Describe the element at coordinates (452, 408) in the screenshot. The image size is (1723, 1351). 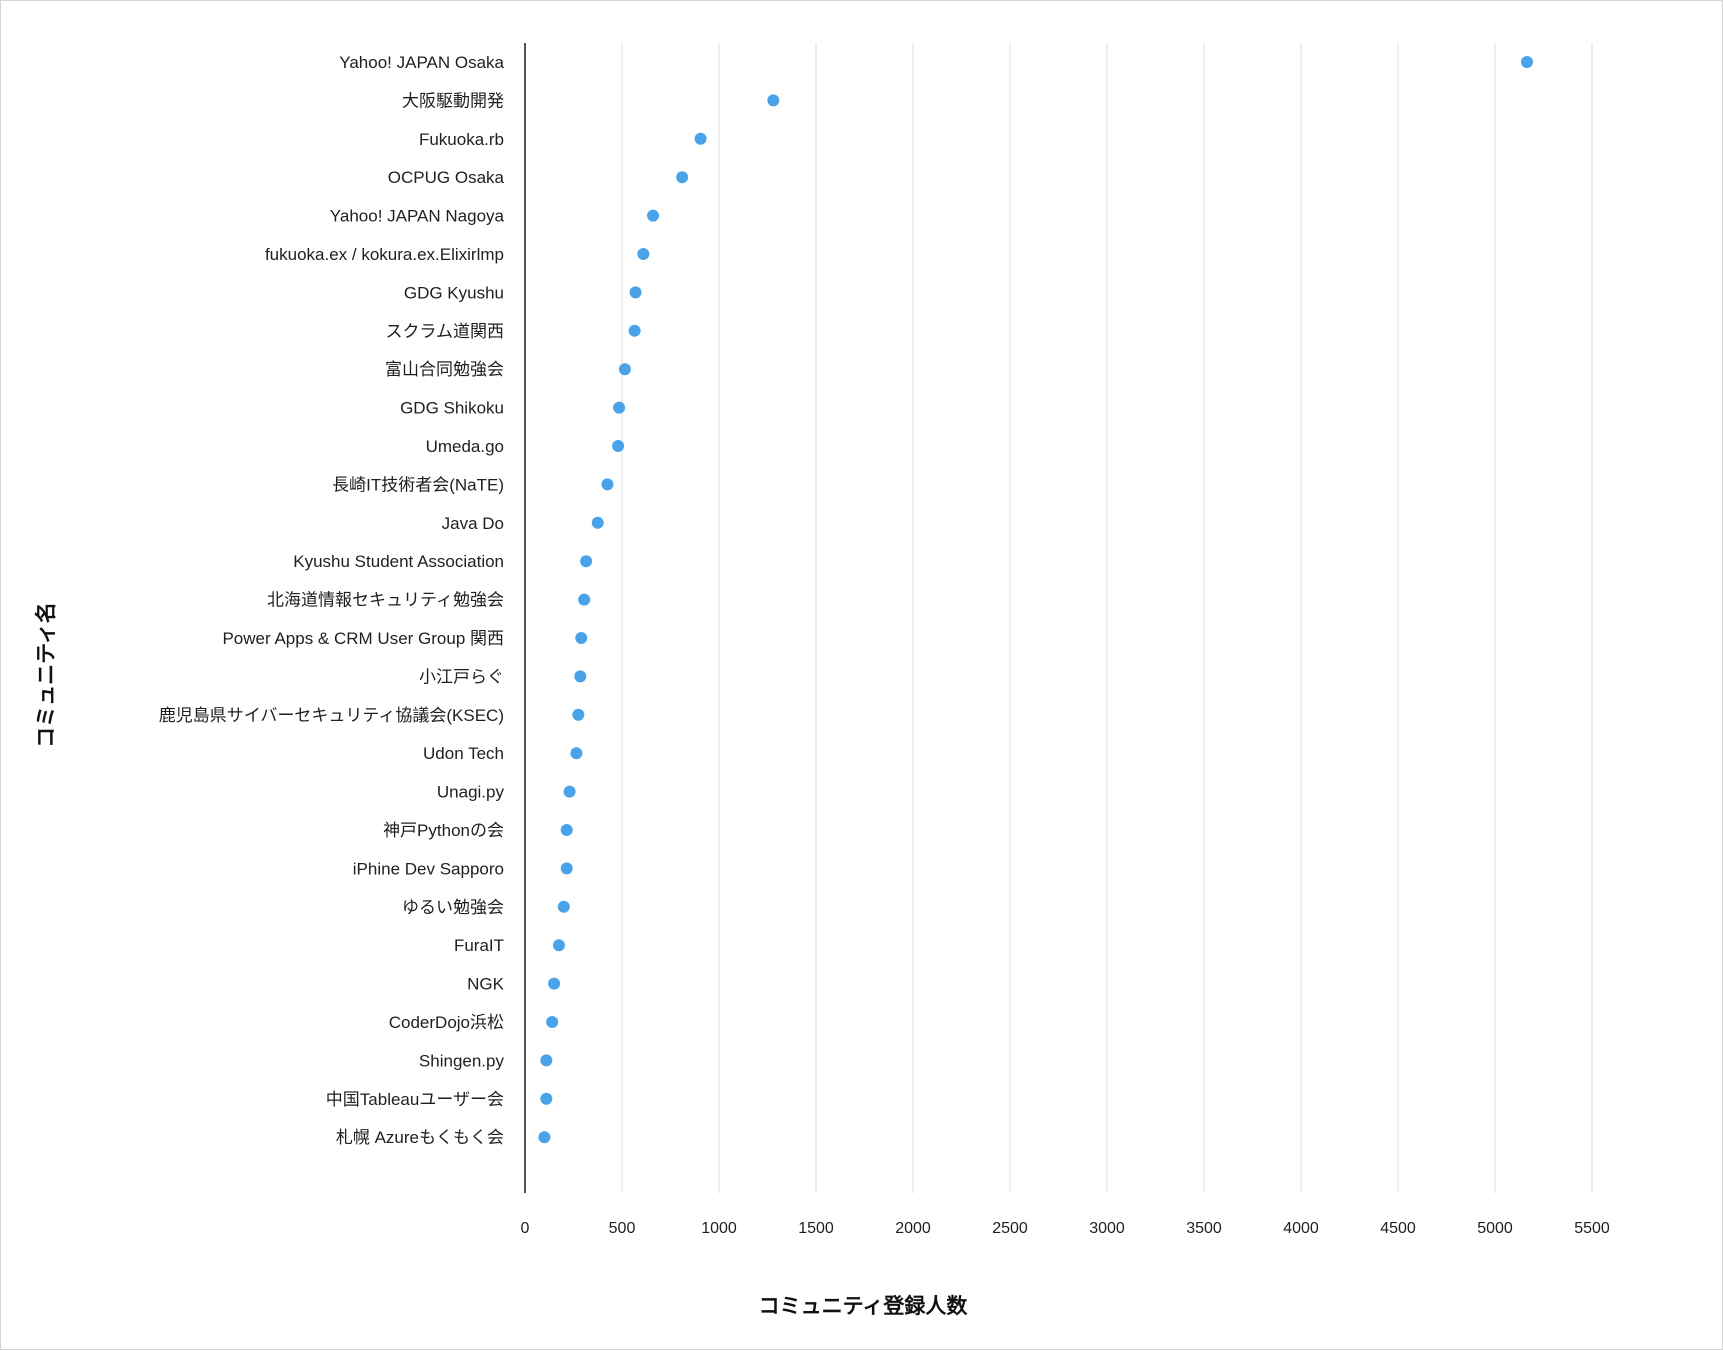
I see `category-label: GDG Shikoku` at that location.